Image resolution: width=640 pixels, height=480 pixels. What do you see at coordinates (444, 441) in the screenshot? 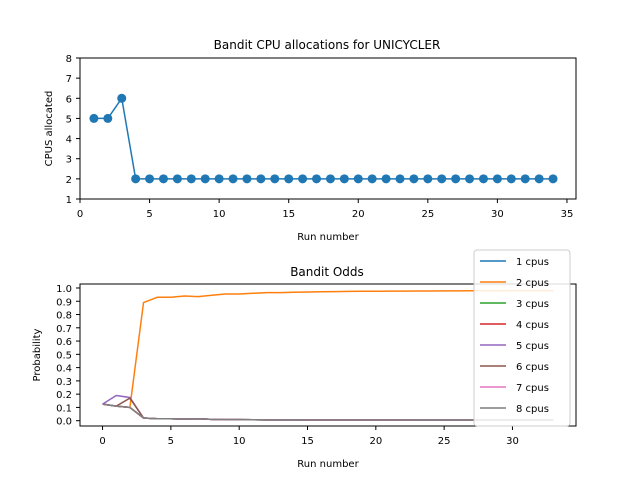
I see `bottom-x-tick-label: 25` at bounding box center [444, 441].